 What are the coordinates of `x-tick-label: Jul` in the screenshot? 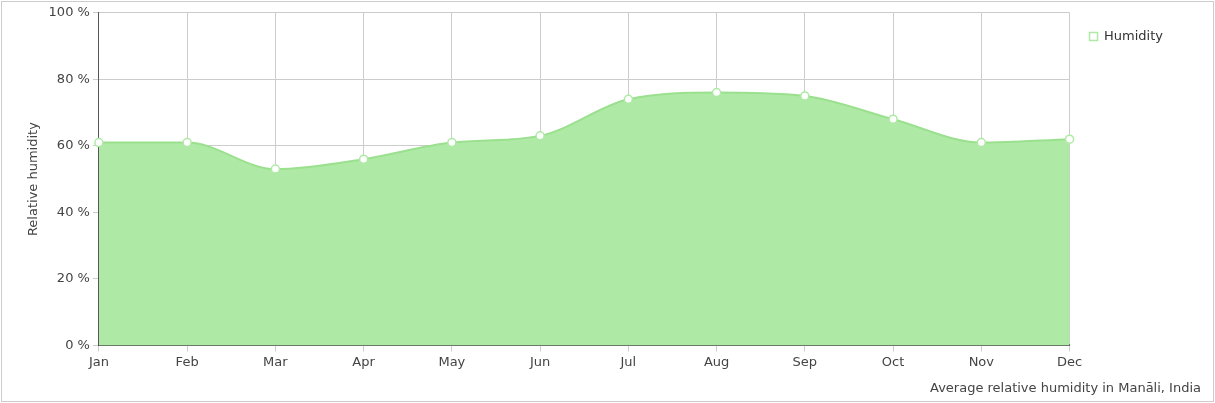 It's located at (628, 361).